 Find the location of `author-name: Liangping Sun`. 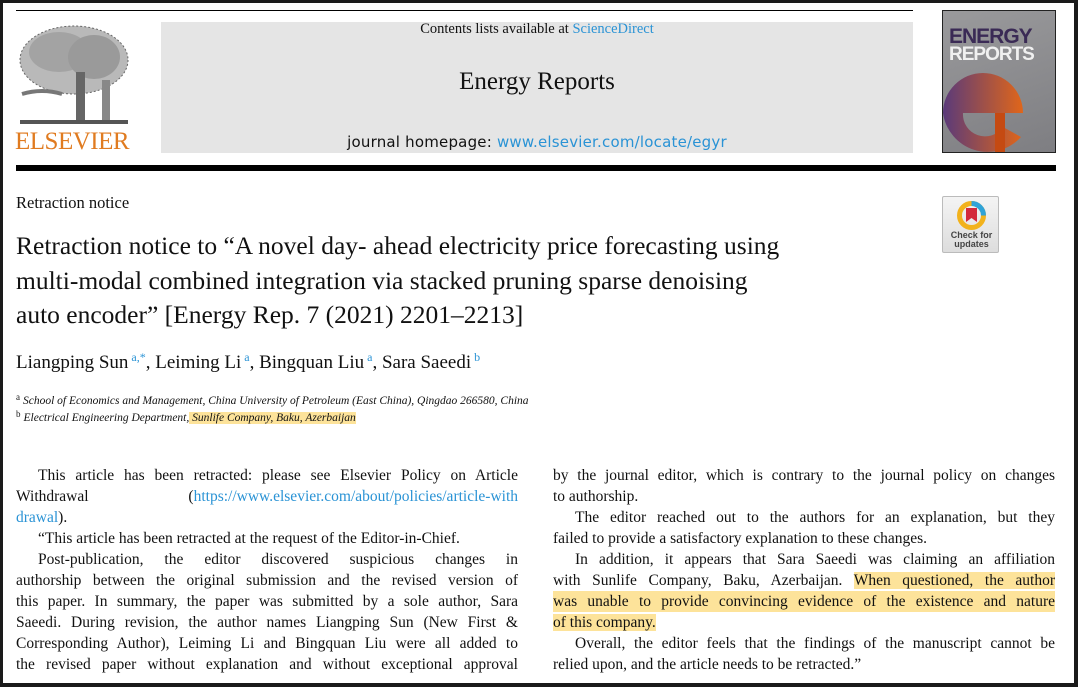

author-name: Liangping Sun is located at coordinates (72, 362).